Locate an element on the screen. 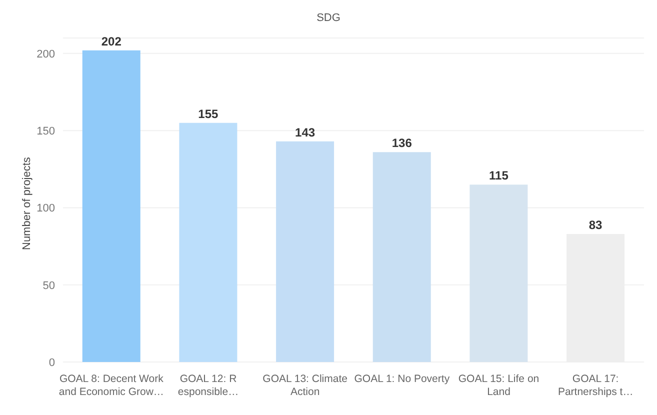  data-label: 155 is located at coordinates (208, 113).